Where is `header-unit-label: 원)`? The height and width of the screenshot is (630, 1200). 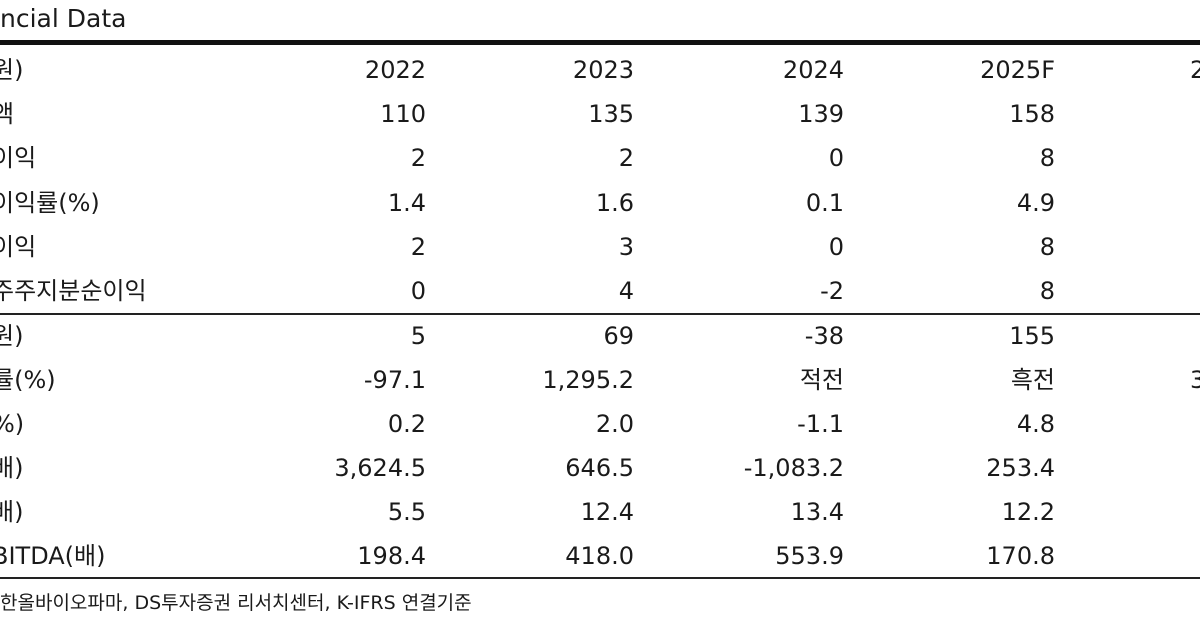
header-unit-label: 원) is located at coordinates (12, 70).